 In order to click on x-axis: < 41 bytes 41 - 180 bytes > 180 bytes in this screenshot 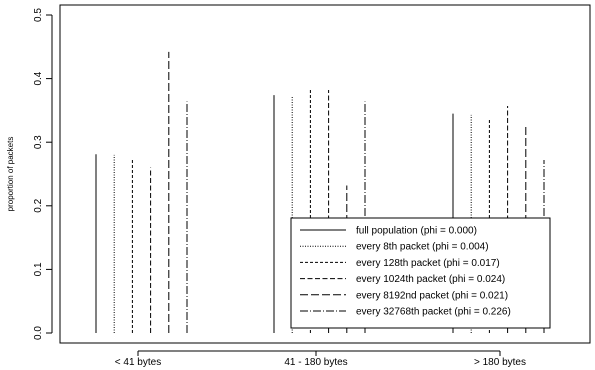, I will do `click(320, 359)`.